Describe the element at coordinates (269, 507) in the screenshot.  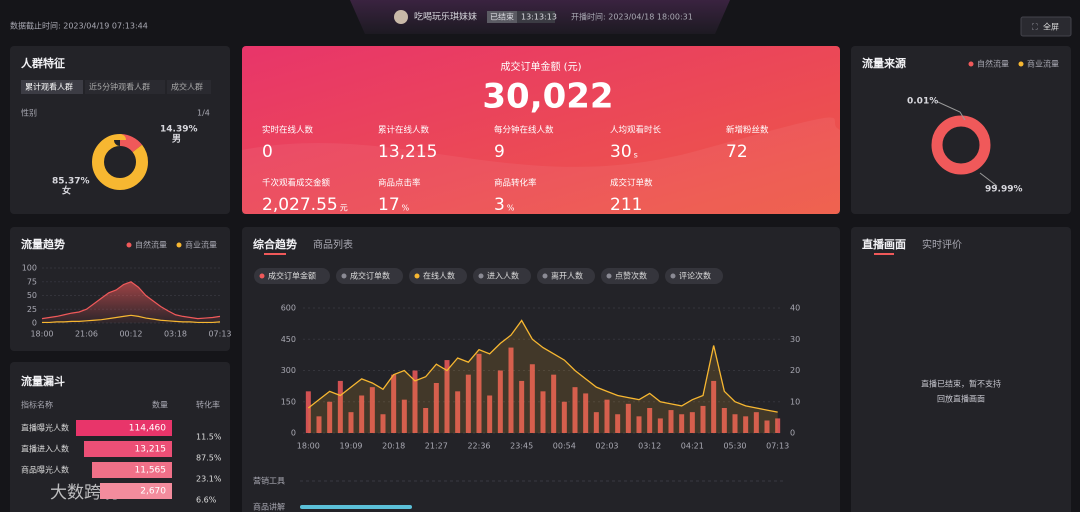
I see `row-label: 商品讲解` at that location.